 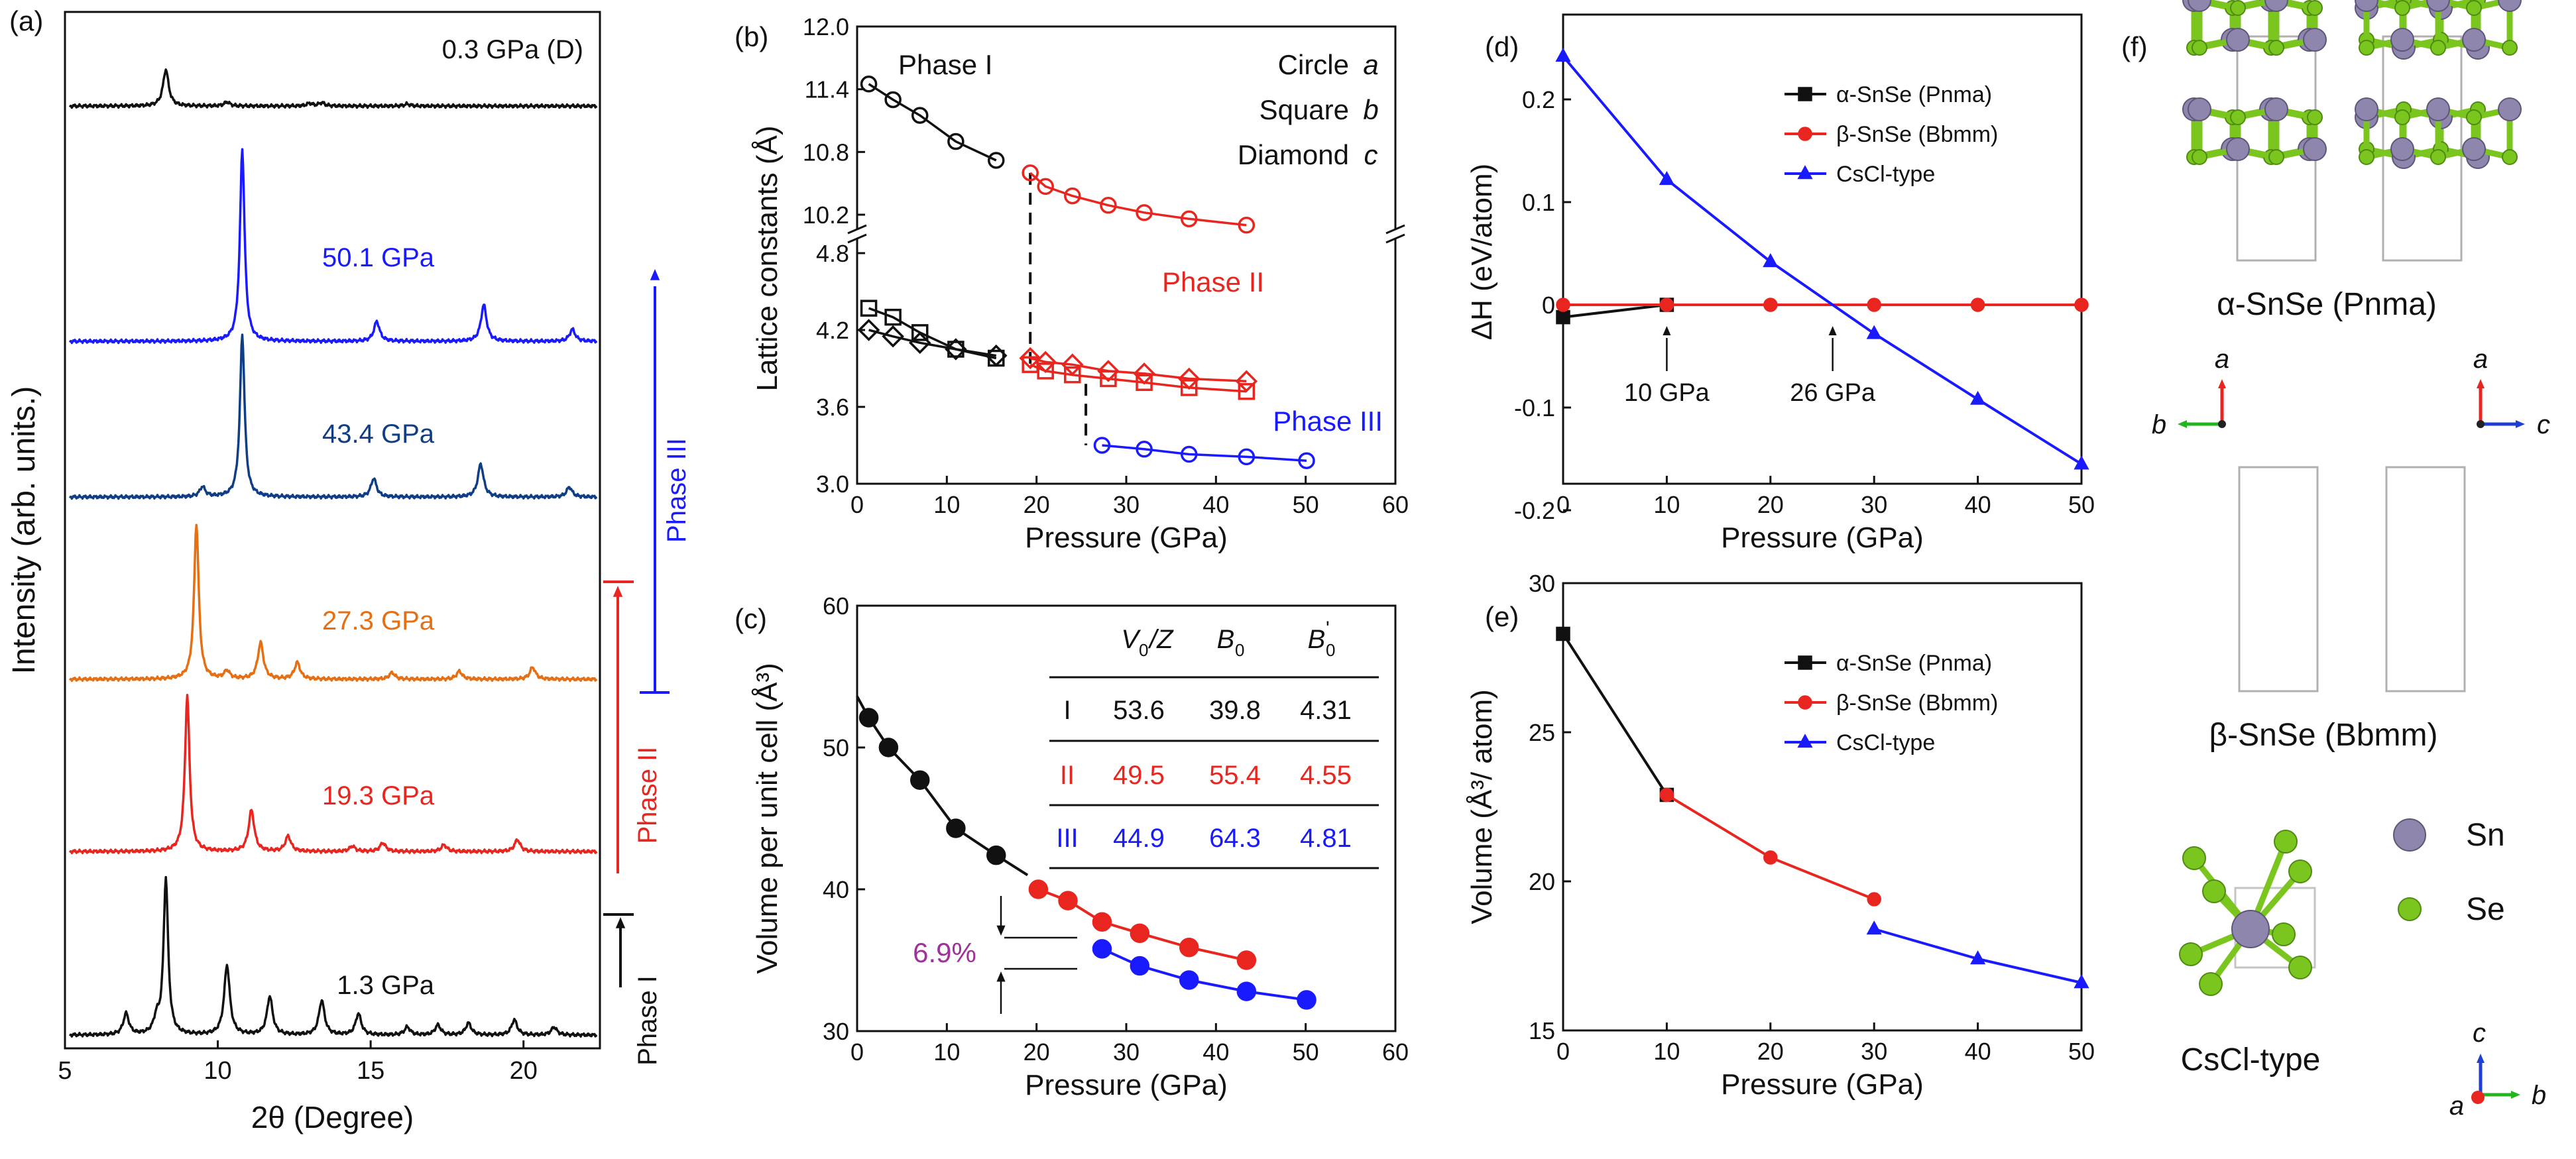 I want to click on cscl-structure-label: CsCl-type, so click(x=2251, y=1059).